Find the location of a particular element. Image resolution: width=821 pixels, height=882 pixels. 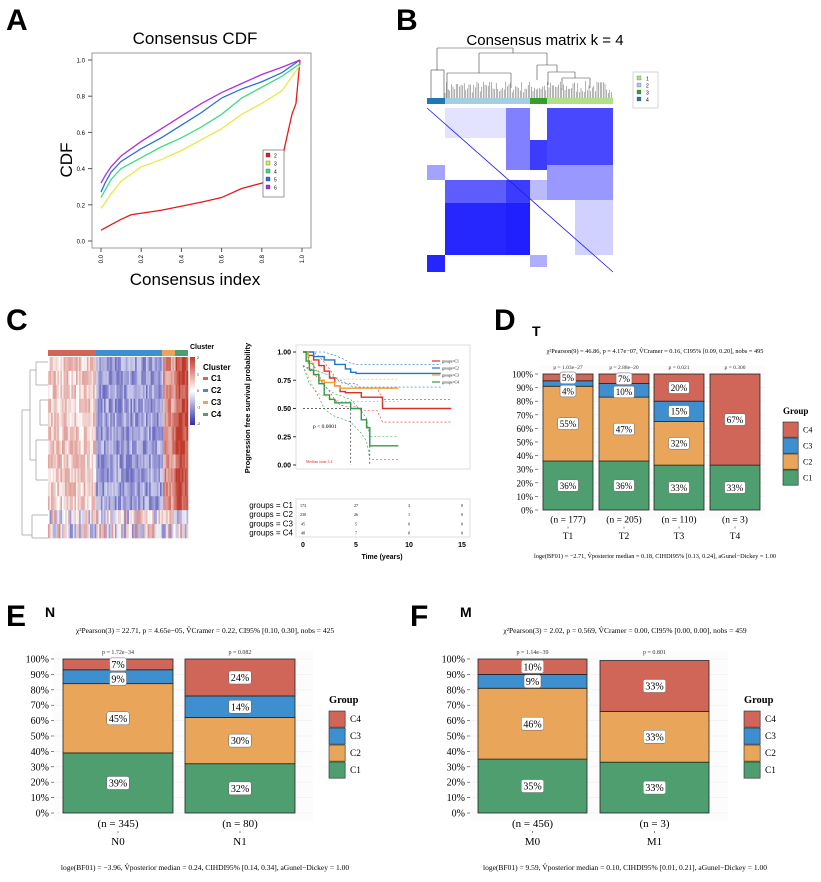

legend-label: C4 is located at coordinates (770, 720).